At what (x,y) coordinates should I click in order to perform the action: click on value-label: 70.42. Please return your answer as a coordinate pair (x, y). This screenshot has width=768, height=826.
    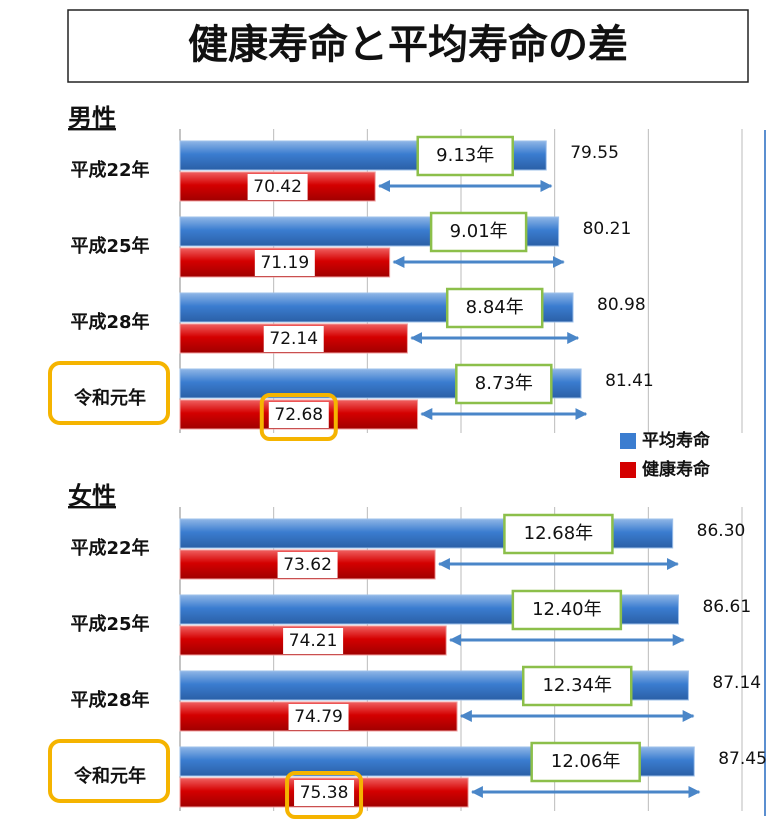
    Looking at the image, I should click on (277, 187).